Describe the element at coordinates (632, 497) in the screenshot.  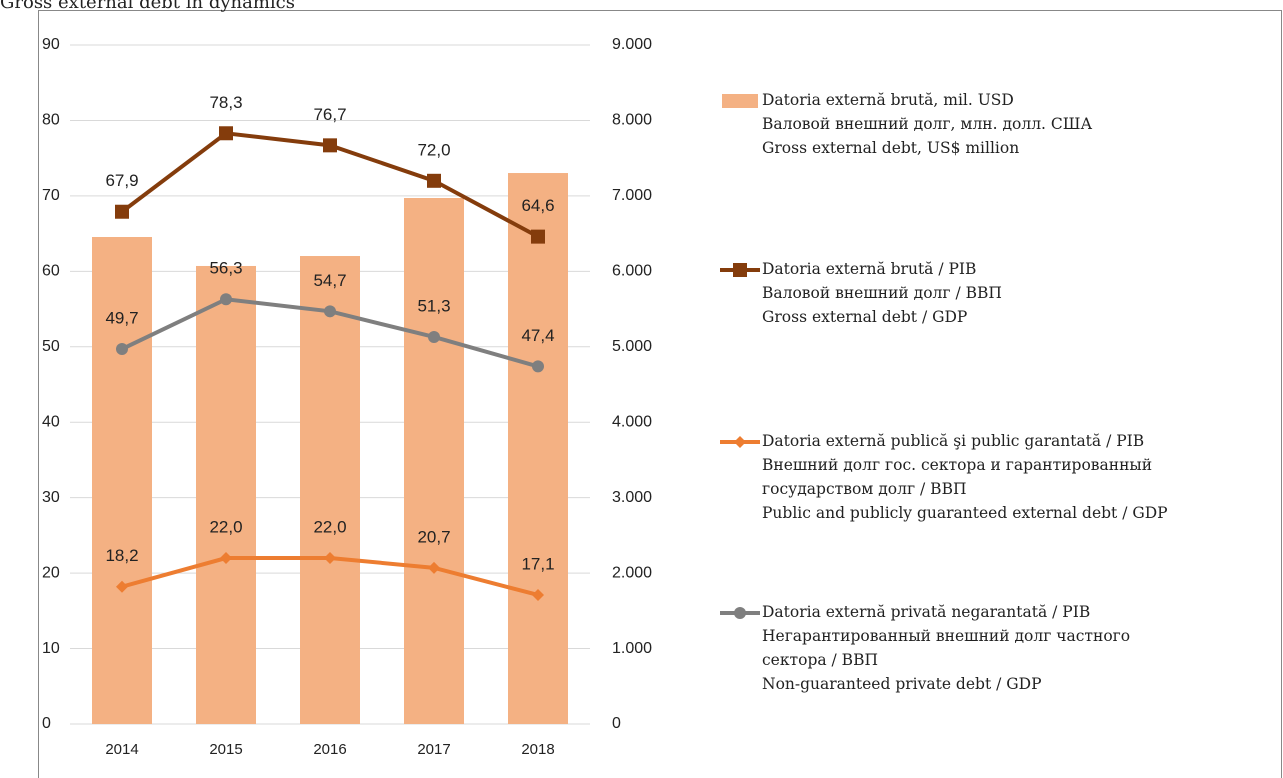
I see `y2-tick-label: 3.000` at that location.